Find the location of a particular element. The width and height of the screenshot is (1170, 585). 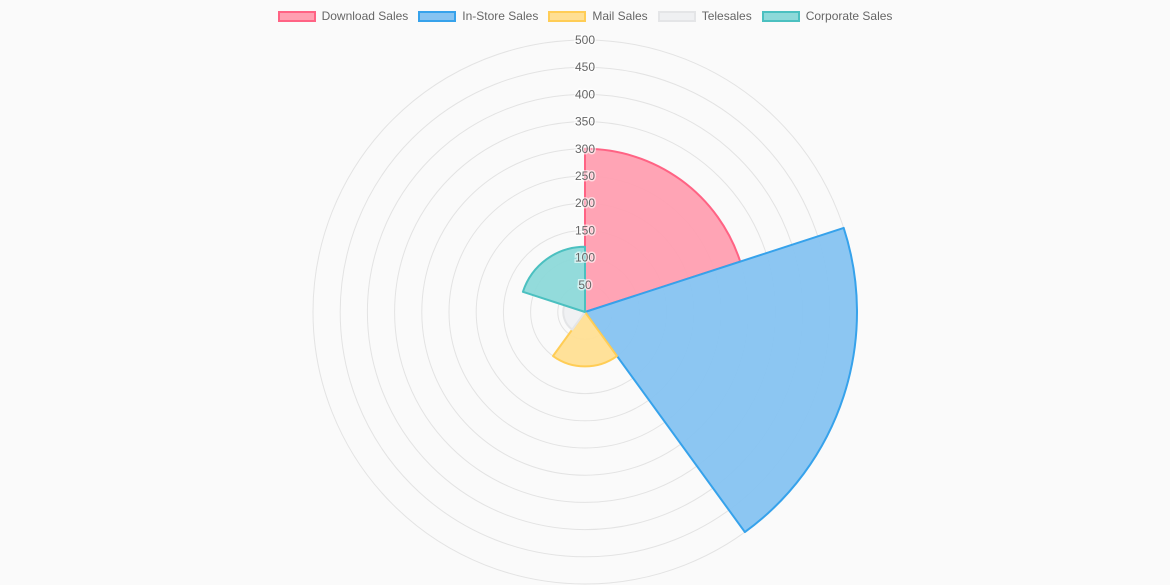

tick-label: 200 is located at coordinates (585, 203).